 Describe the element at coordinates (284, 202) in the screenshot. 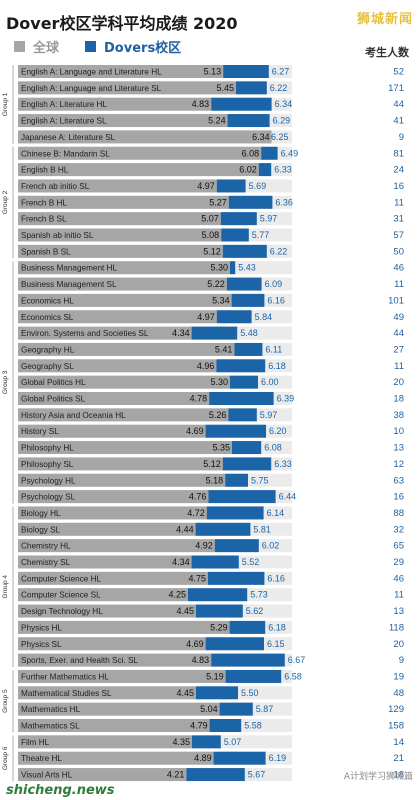

I see `data-label-dover: 6.36` at that location.